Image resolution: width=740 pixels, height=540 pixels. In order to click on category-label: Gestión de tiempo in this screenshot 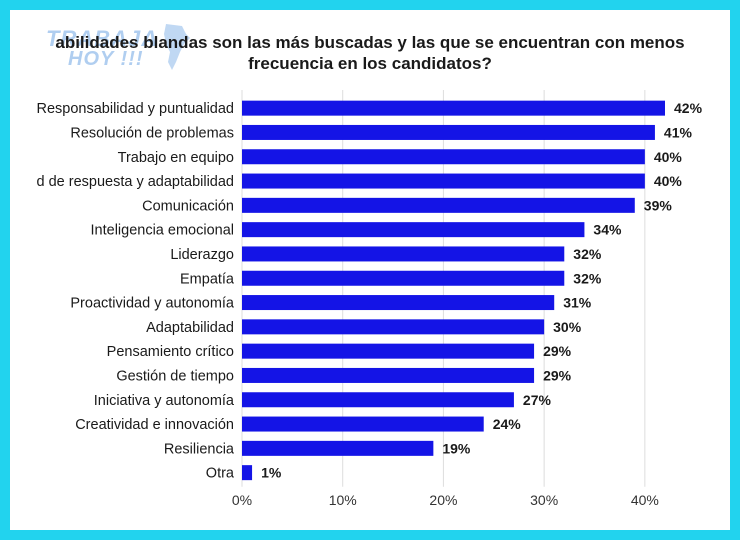, I will do `click(175, 376)`.